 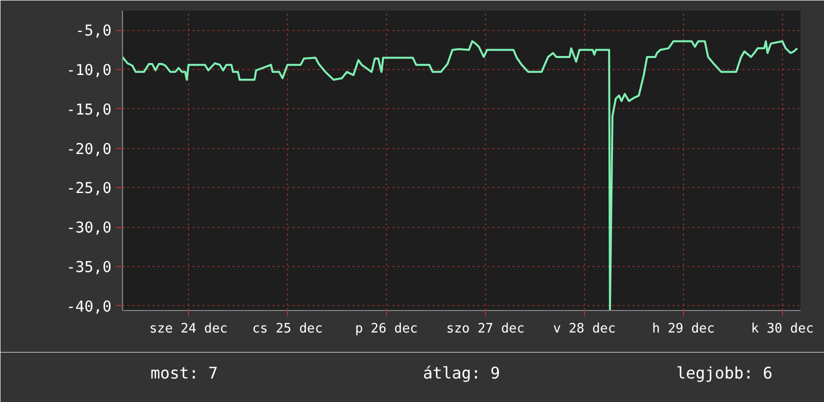 I want to click on x-tick-label: p 26 dec, so click(x=386, y=329).